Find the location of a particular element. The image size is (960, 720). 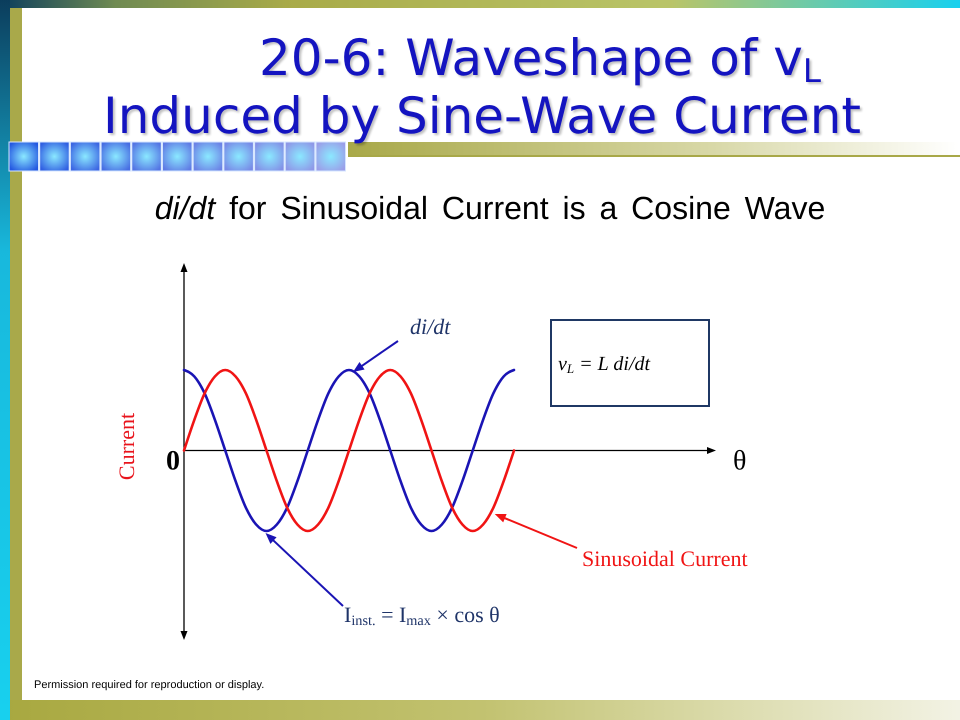

chart-title: 20-6: Waveshape of v$_{L}$ Induced by Sine-Wave Current is located at coordinates (482, 87).